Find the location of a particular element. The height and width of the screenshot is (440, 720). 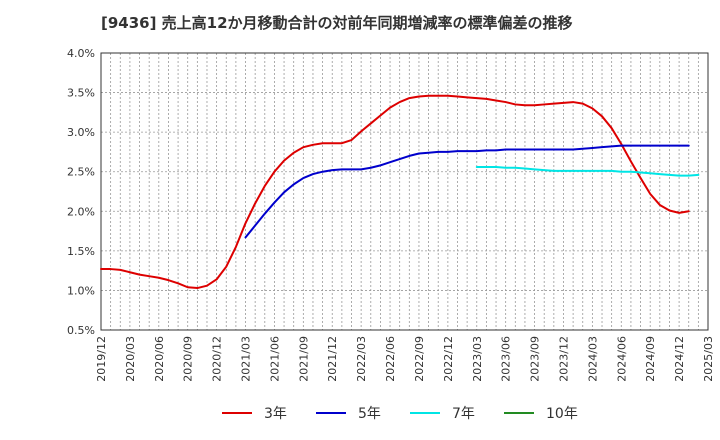

x-tick-label: 2022/06 is located at coordinates (390, 359).